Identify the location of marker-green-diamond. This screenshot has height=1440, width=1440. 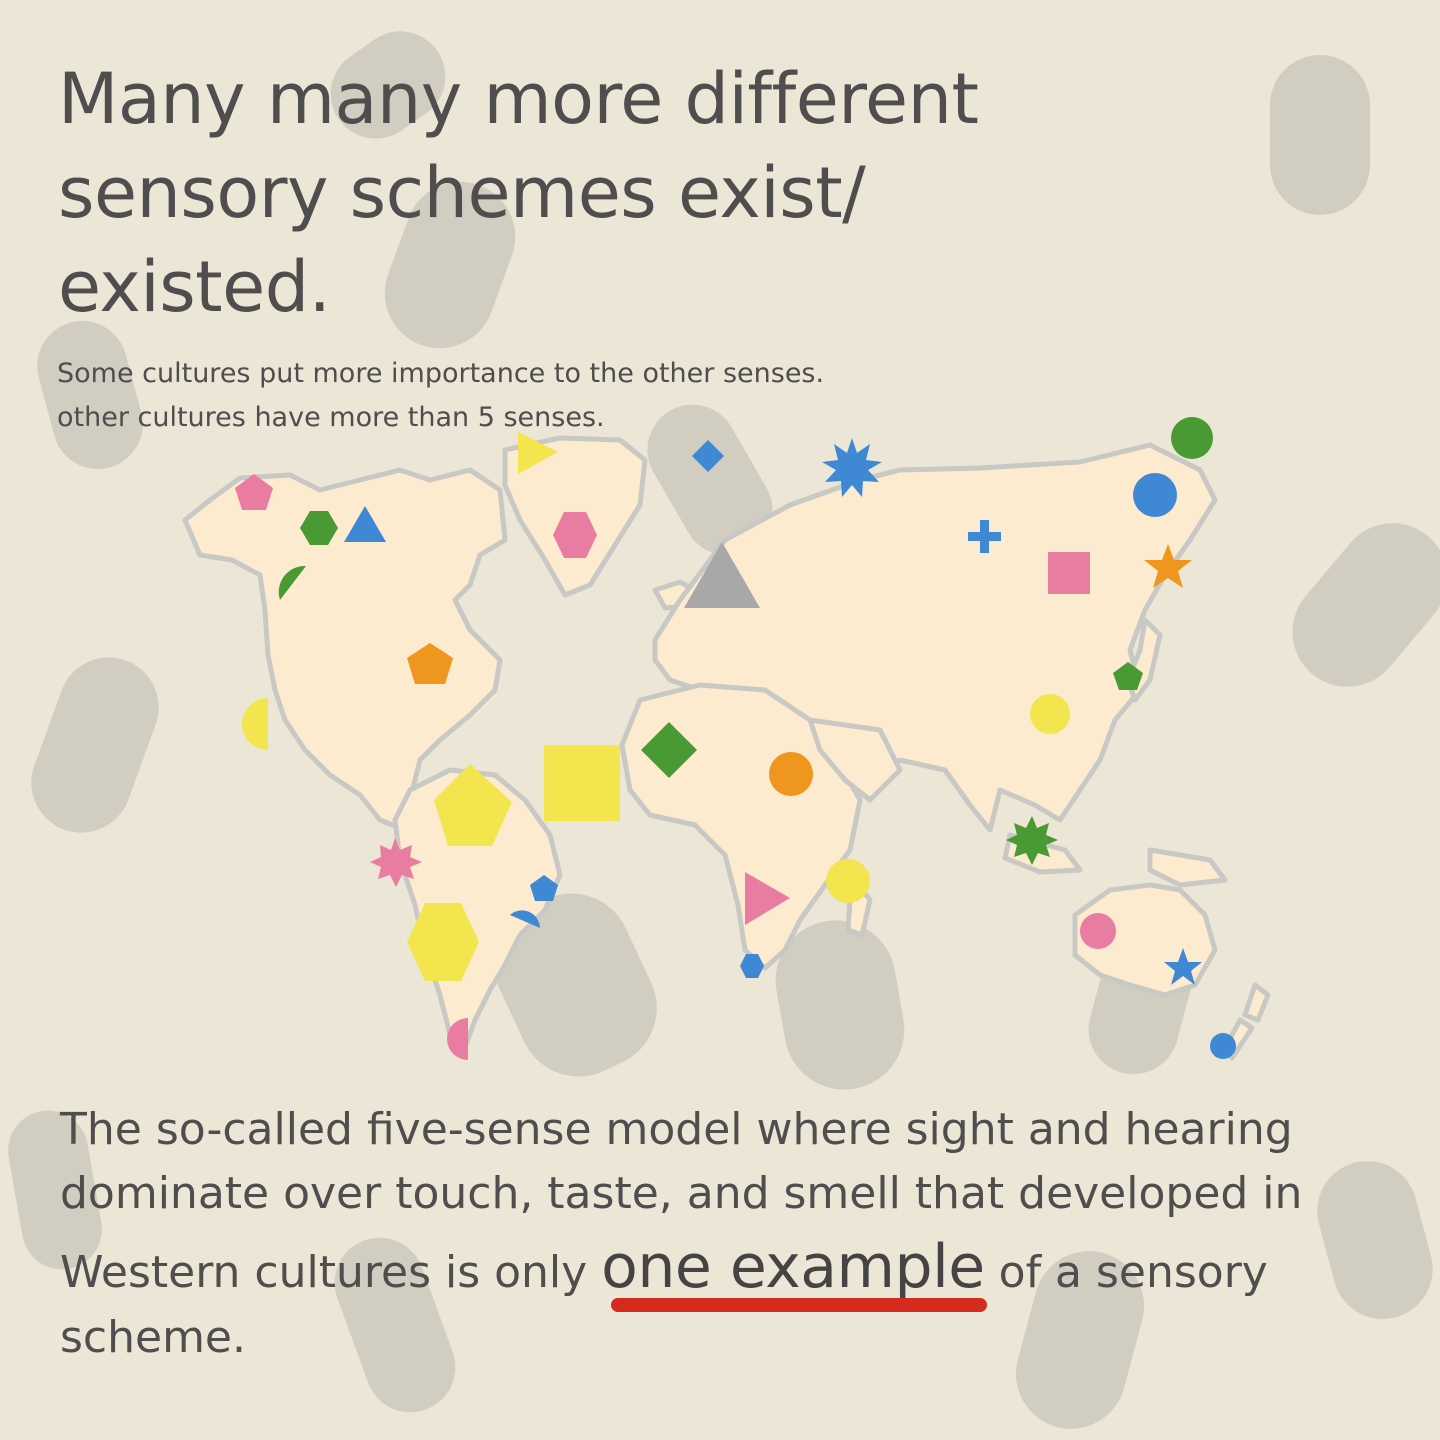
(669, 750).